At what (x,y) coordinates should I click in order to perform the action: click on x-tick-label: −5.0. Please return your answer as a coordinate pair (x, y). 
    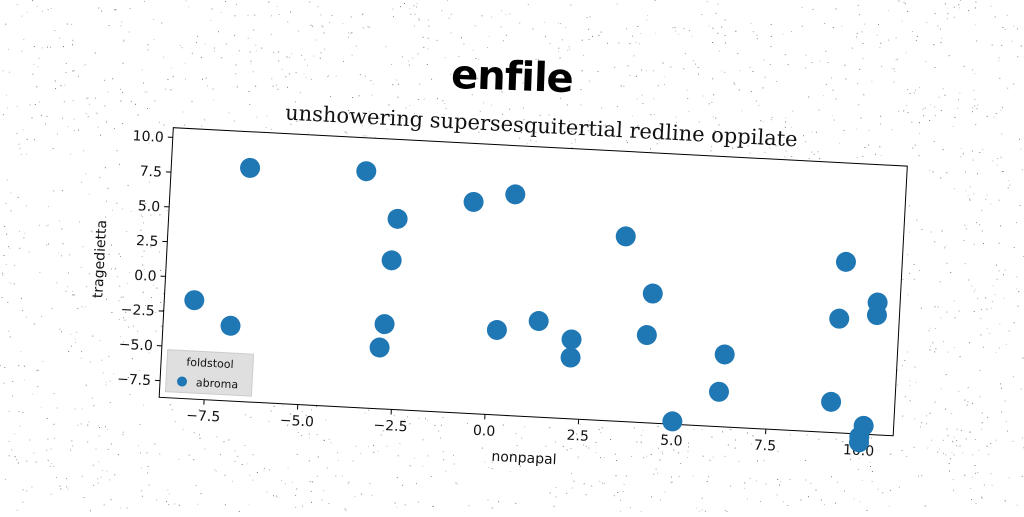
    Looking at the image, I should click on (296, 422).